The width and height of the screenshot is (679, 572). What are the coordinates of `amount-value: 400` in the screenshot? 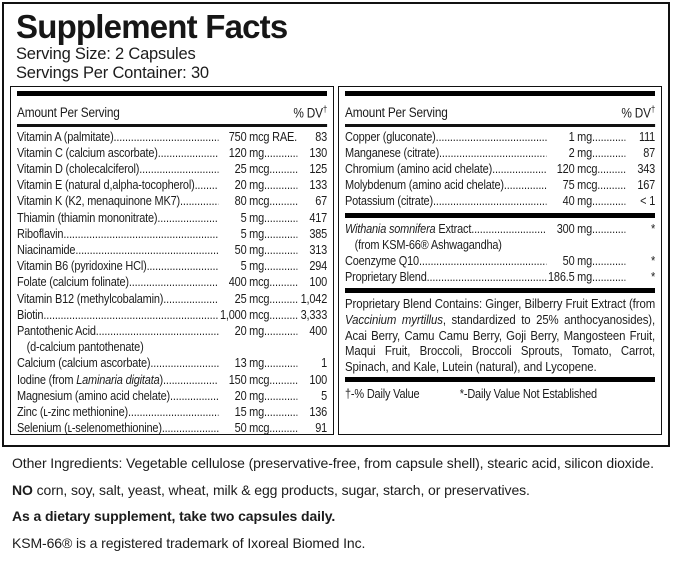 It's located at (237, 282).